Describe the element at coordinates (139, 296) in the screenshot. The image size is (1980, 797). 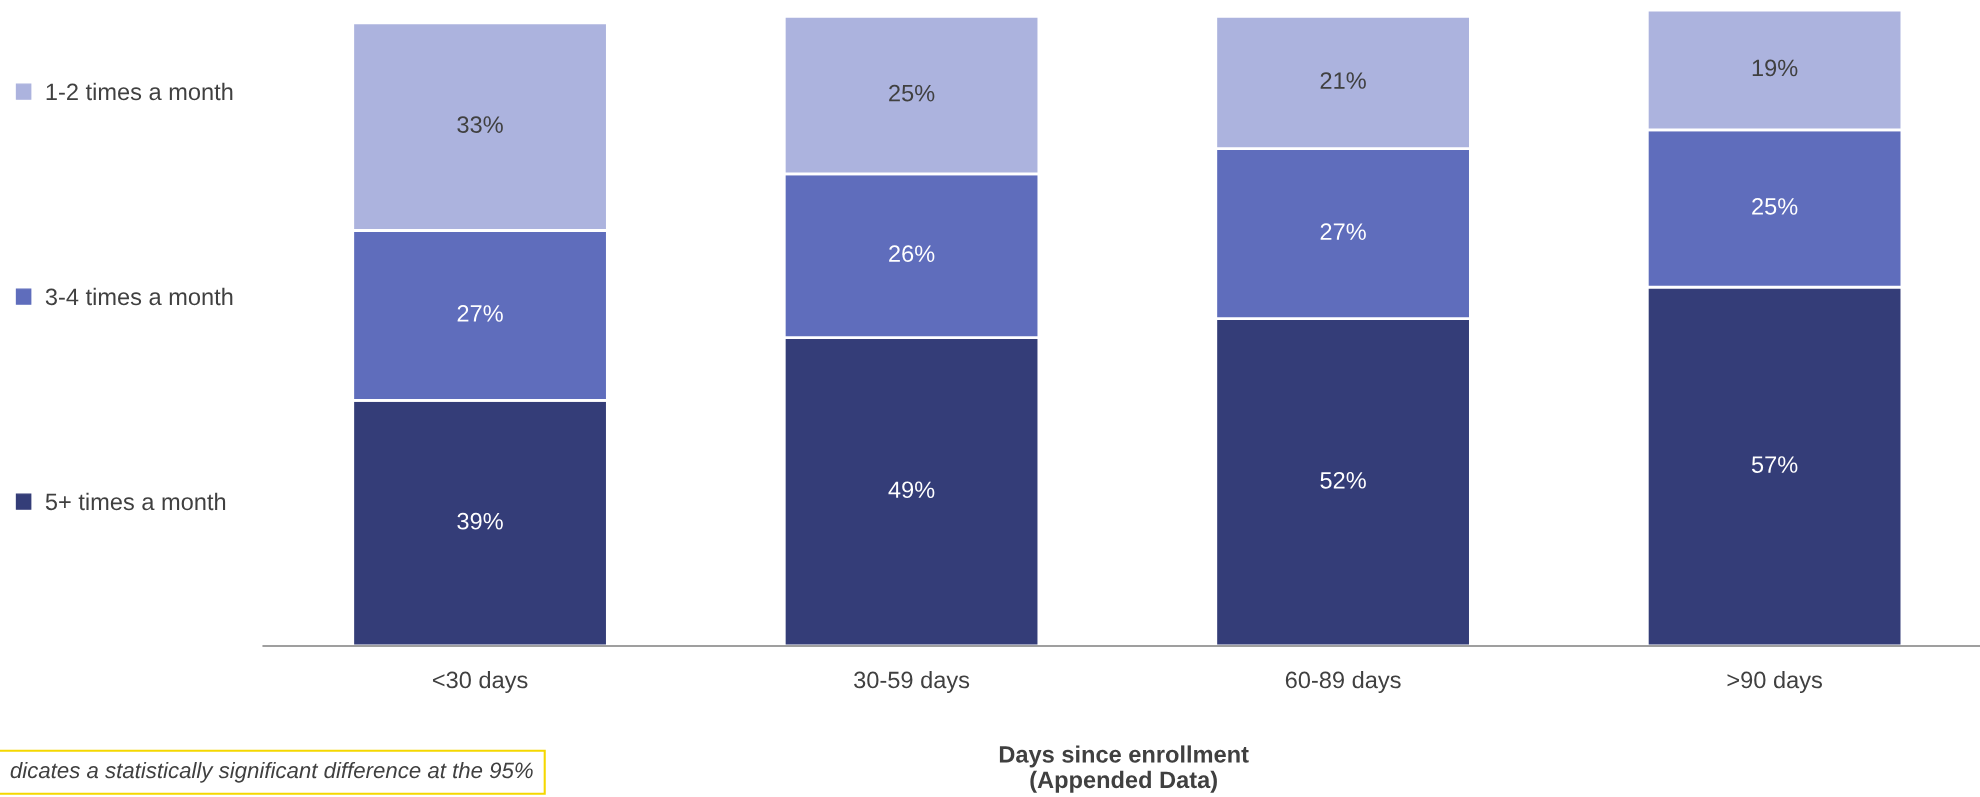
I see `legend-label: 3-4 times a month` at that location.